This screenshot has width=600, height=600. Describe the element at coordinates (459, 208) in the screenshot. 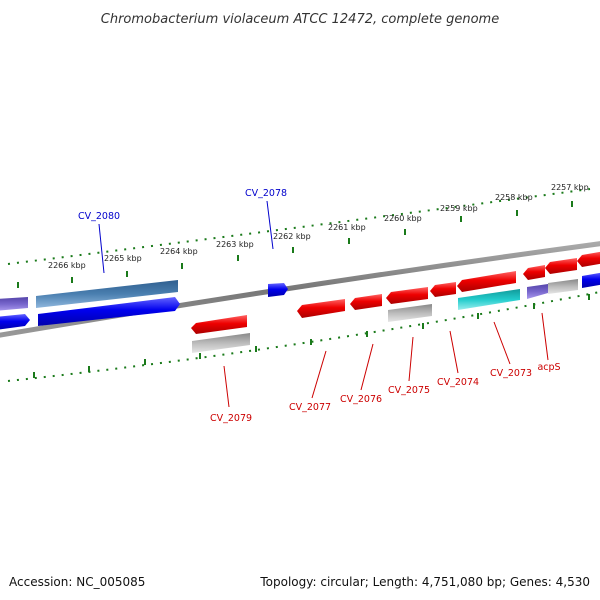

I see `tick-label: 2259 kbp` at that location.